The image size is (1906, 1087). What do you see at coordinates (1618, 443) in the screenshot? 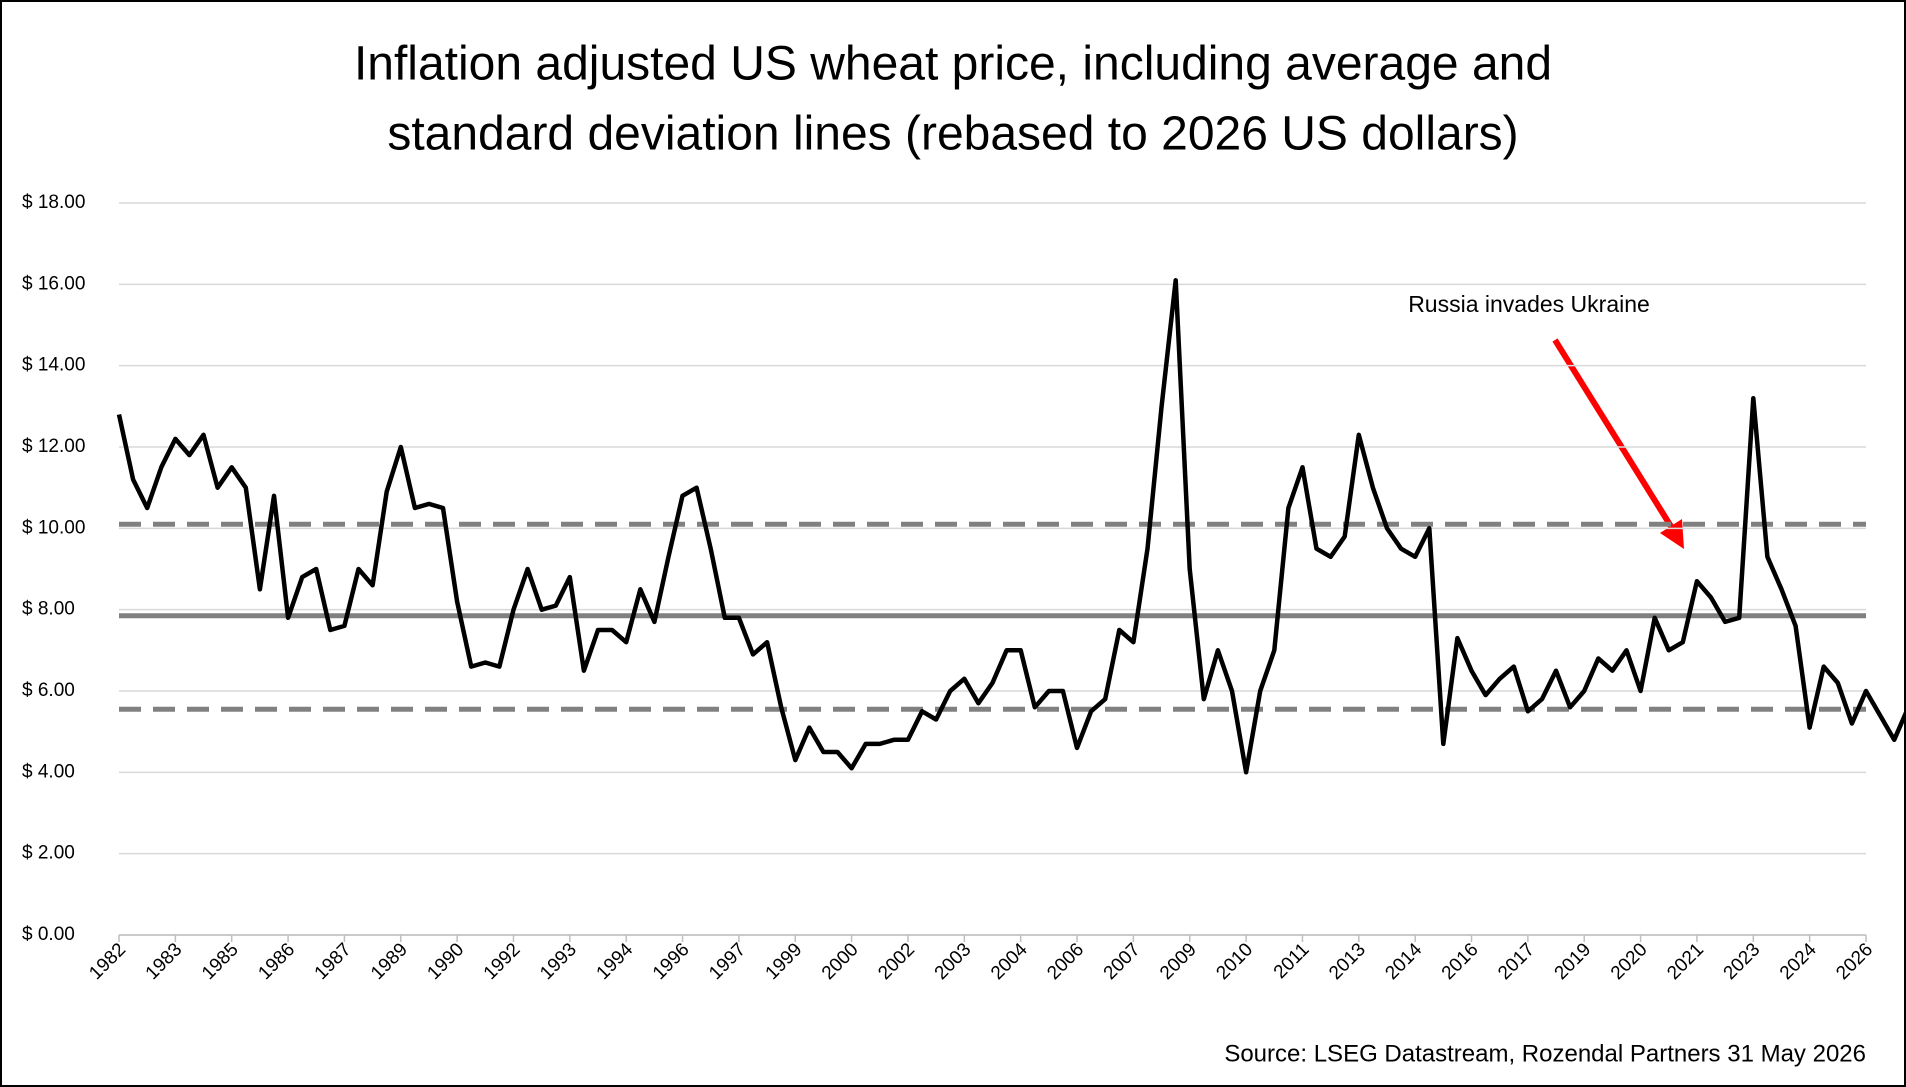
I see `annotation-arrow` at bounding box center [1618, 443].